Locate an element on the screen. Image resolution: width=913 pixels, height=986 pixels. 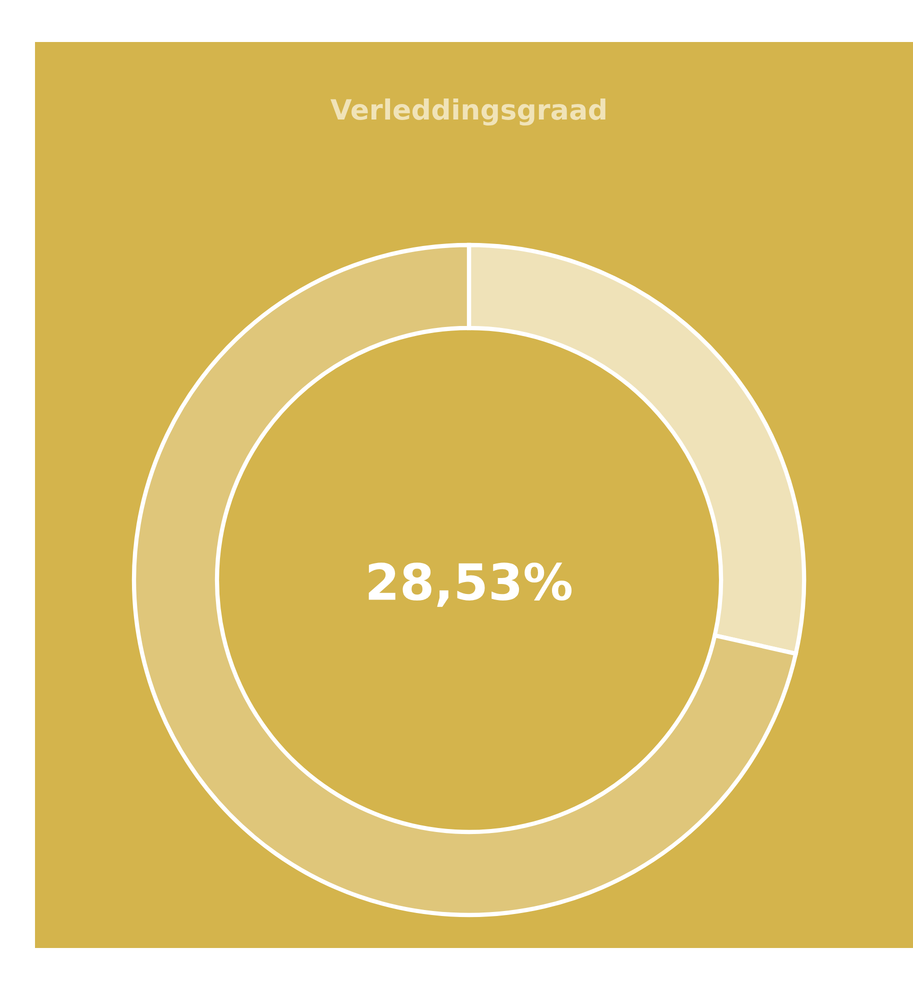
chart-title: Verleddingsgraad is located at coordinates (468, 112).